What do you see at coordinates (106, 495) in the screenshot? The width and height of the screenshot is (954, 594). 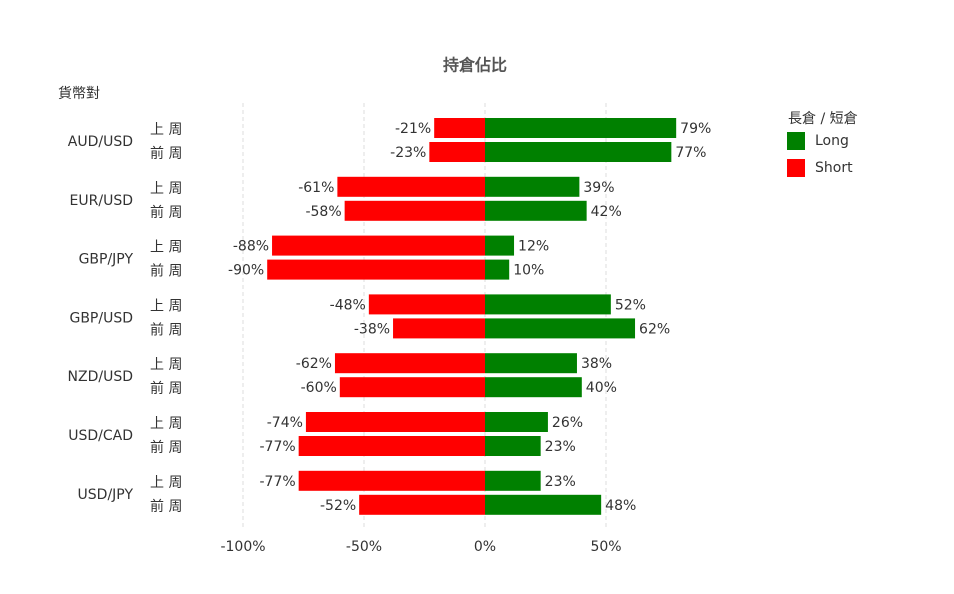 I see `category-label: USD/JPY` at bounding box center [106, 495].